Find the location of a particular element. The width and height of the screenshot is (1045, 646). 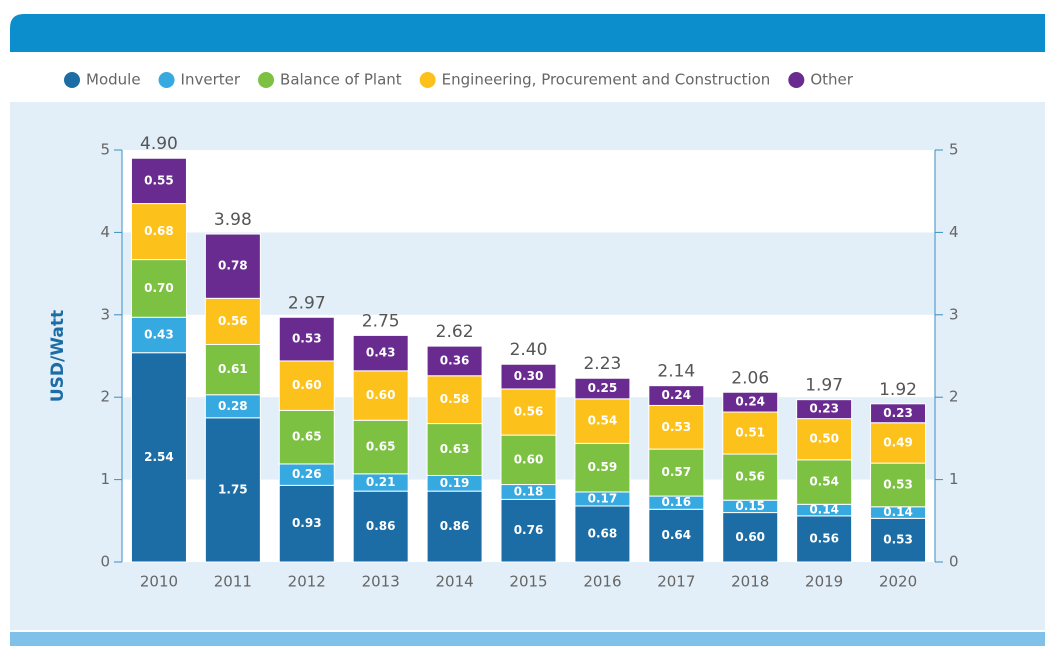

y2-tick-label: 1 is located at coordinates (954, 479).